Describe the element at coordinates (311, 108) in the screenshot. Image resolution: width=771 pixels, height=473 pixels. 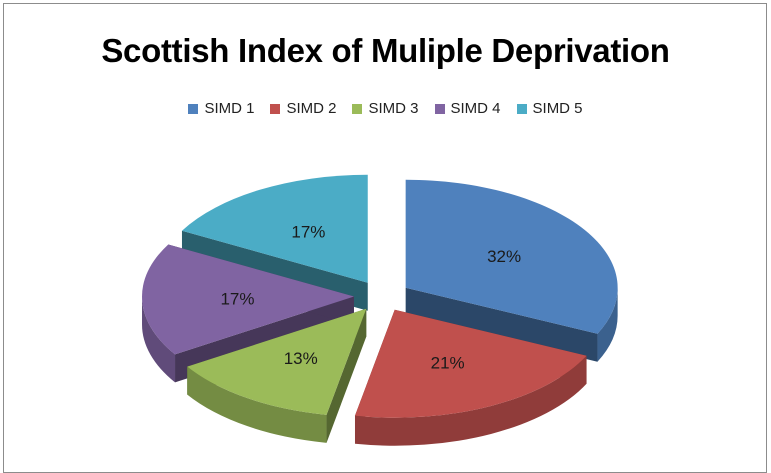
I see `legend-label: SIMD 2` at that location.